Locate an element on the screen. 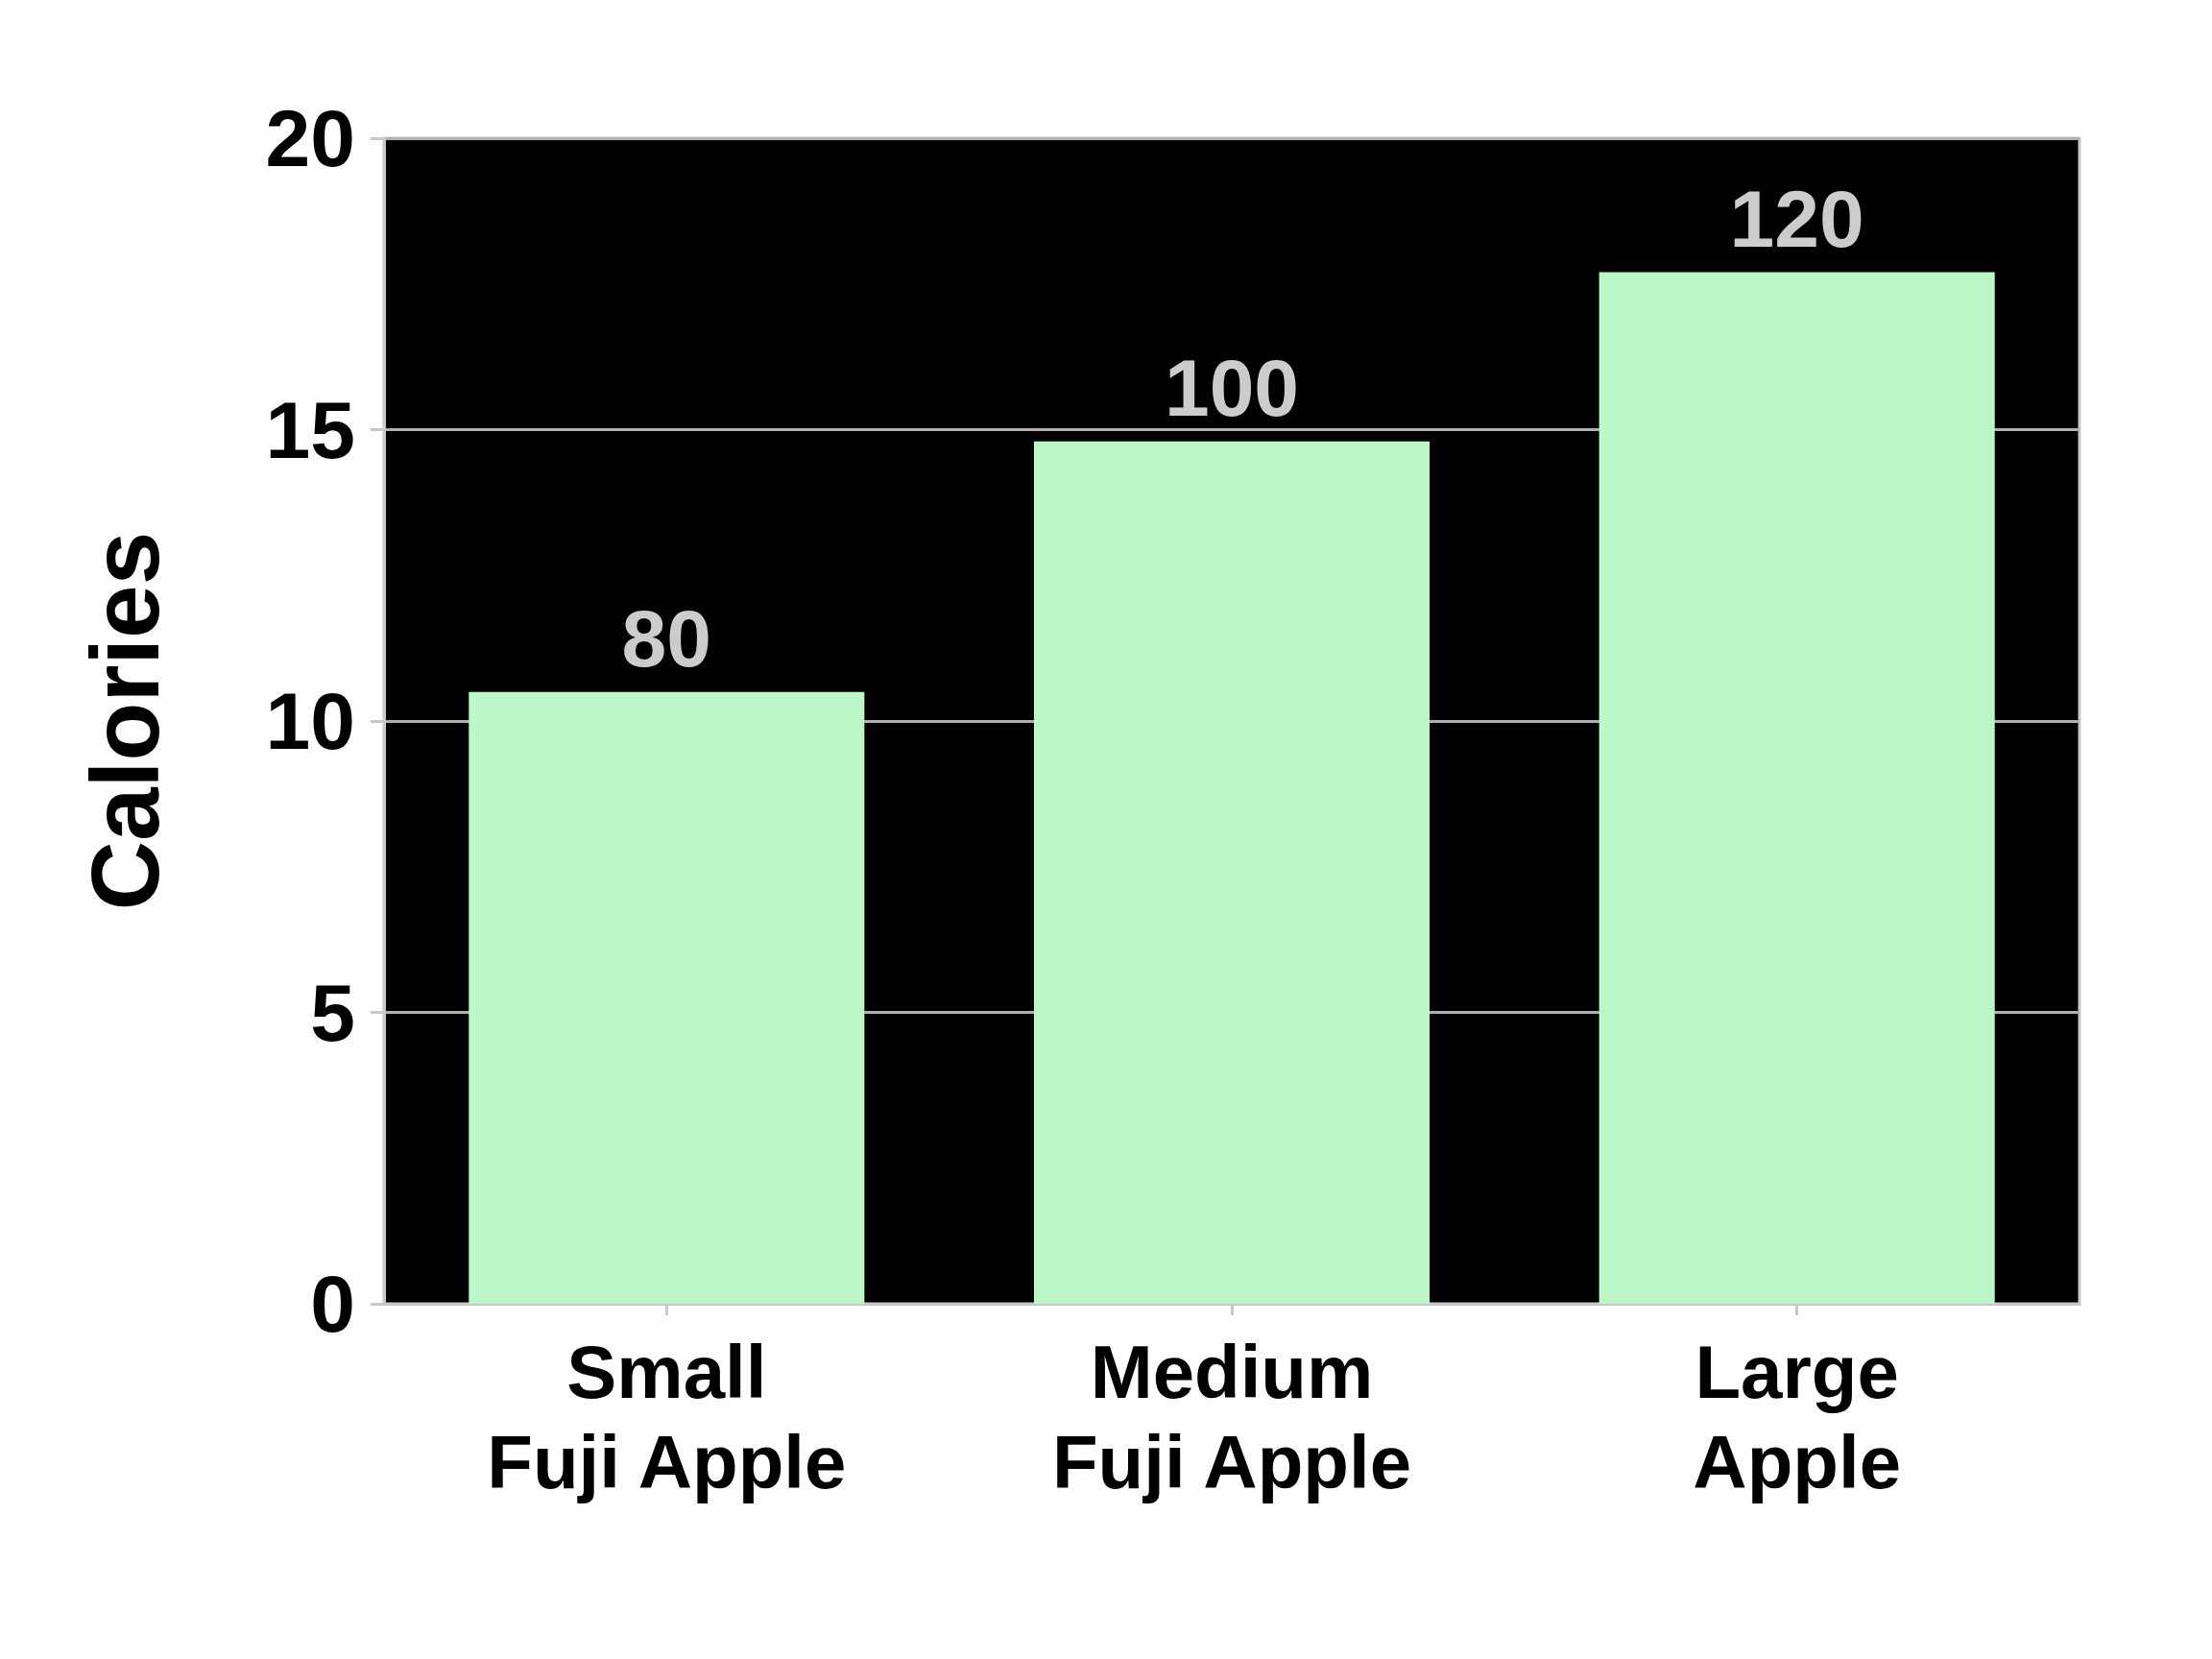 The width and height of the screenshot is (2212, 1659). annotation: 120 is located at coordinates (1796, 218).